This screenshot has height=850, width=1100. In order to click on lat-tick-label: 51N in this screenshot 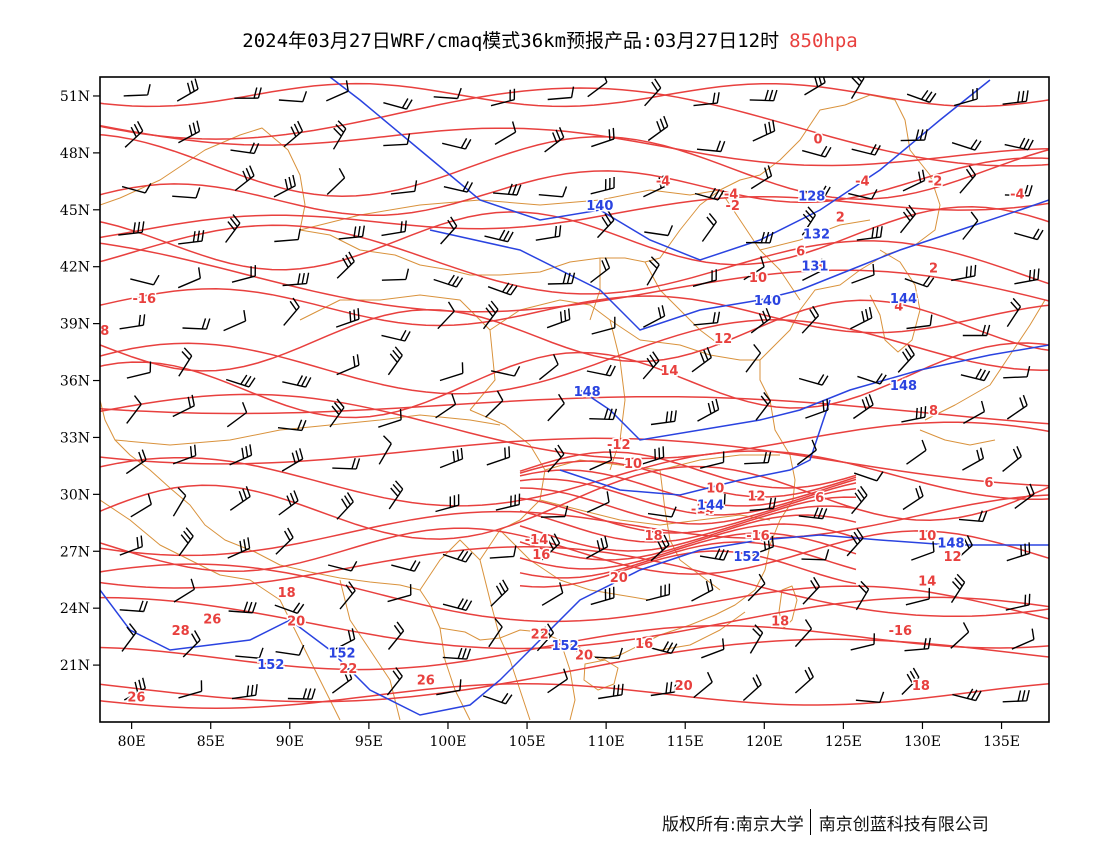, I will do `click(75, 97)`.